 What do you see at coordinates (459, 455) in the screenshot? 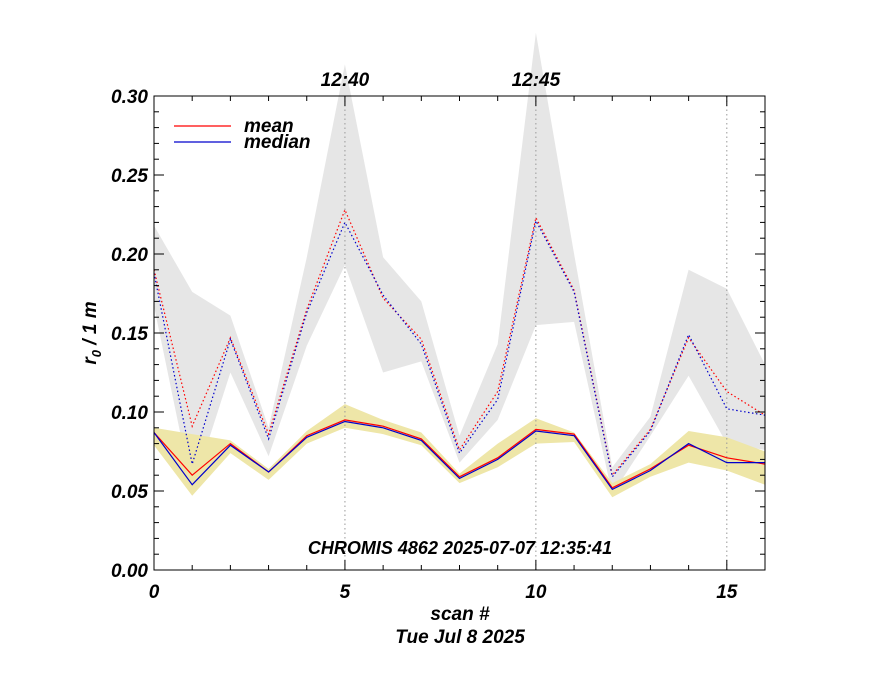
I see `lower-median-line` at bounding box center [459, 455].